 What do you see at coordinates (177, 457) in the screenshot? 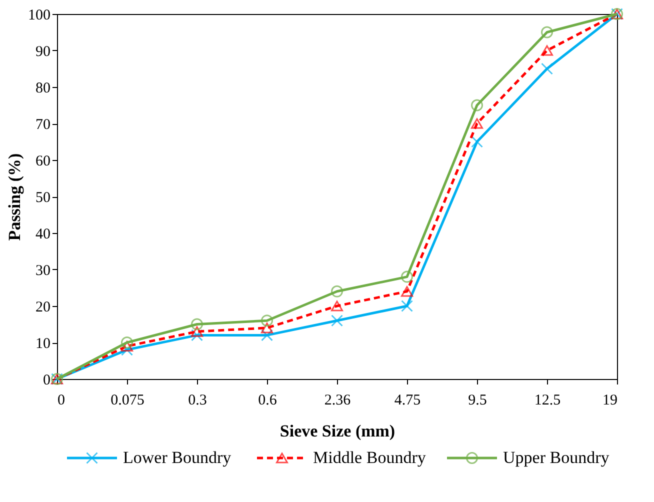
I see `legend-label: Lower Boundry` at bounding box center [177, 457].